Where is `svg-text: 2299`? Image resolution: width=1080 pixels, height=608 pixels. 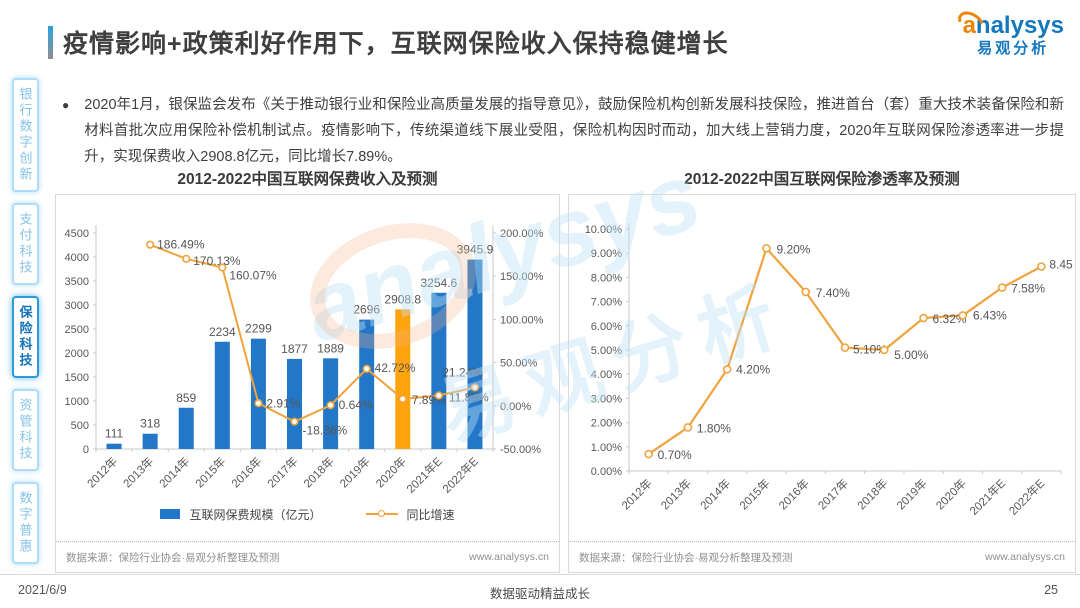 svg-text: 2299 is located at coordinates (258, 329).